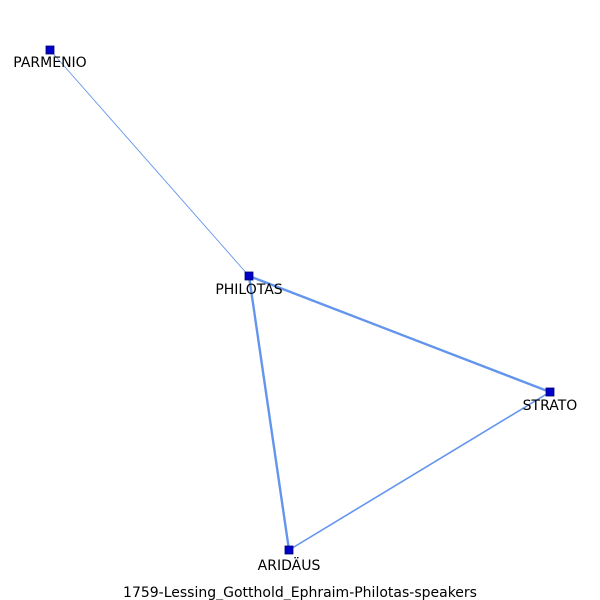 Image resolution: width=600 pixels, height=600 pixels. Describe the element at coordinates (550, 392) in the screenshot. I see `node-strato` at that location.